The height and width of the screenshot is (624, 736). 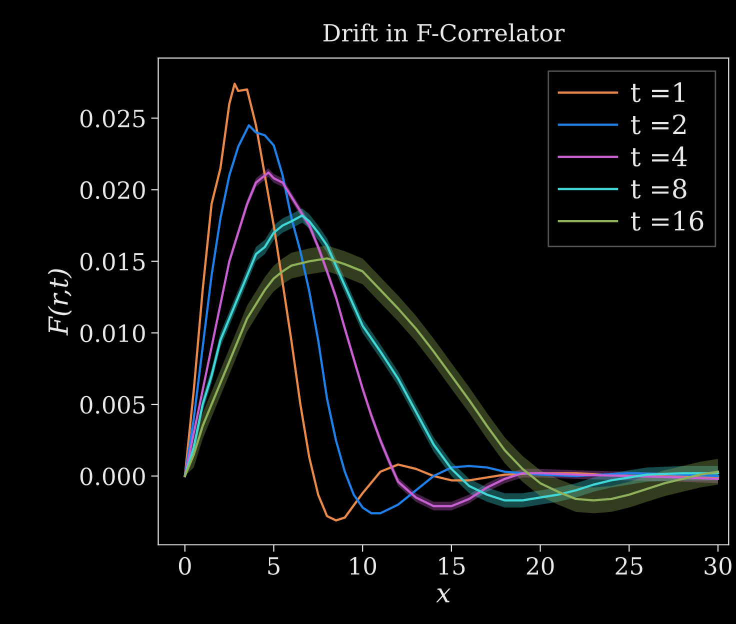 I want to click on y-tick-label: 0.000, so click(x=112, y=476).